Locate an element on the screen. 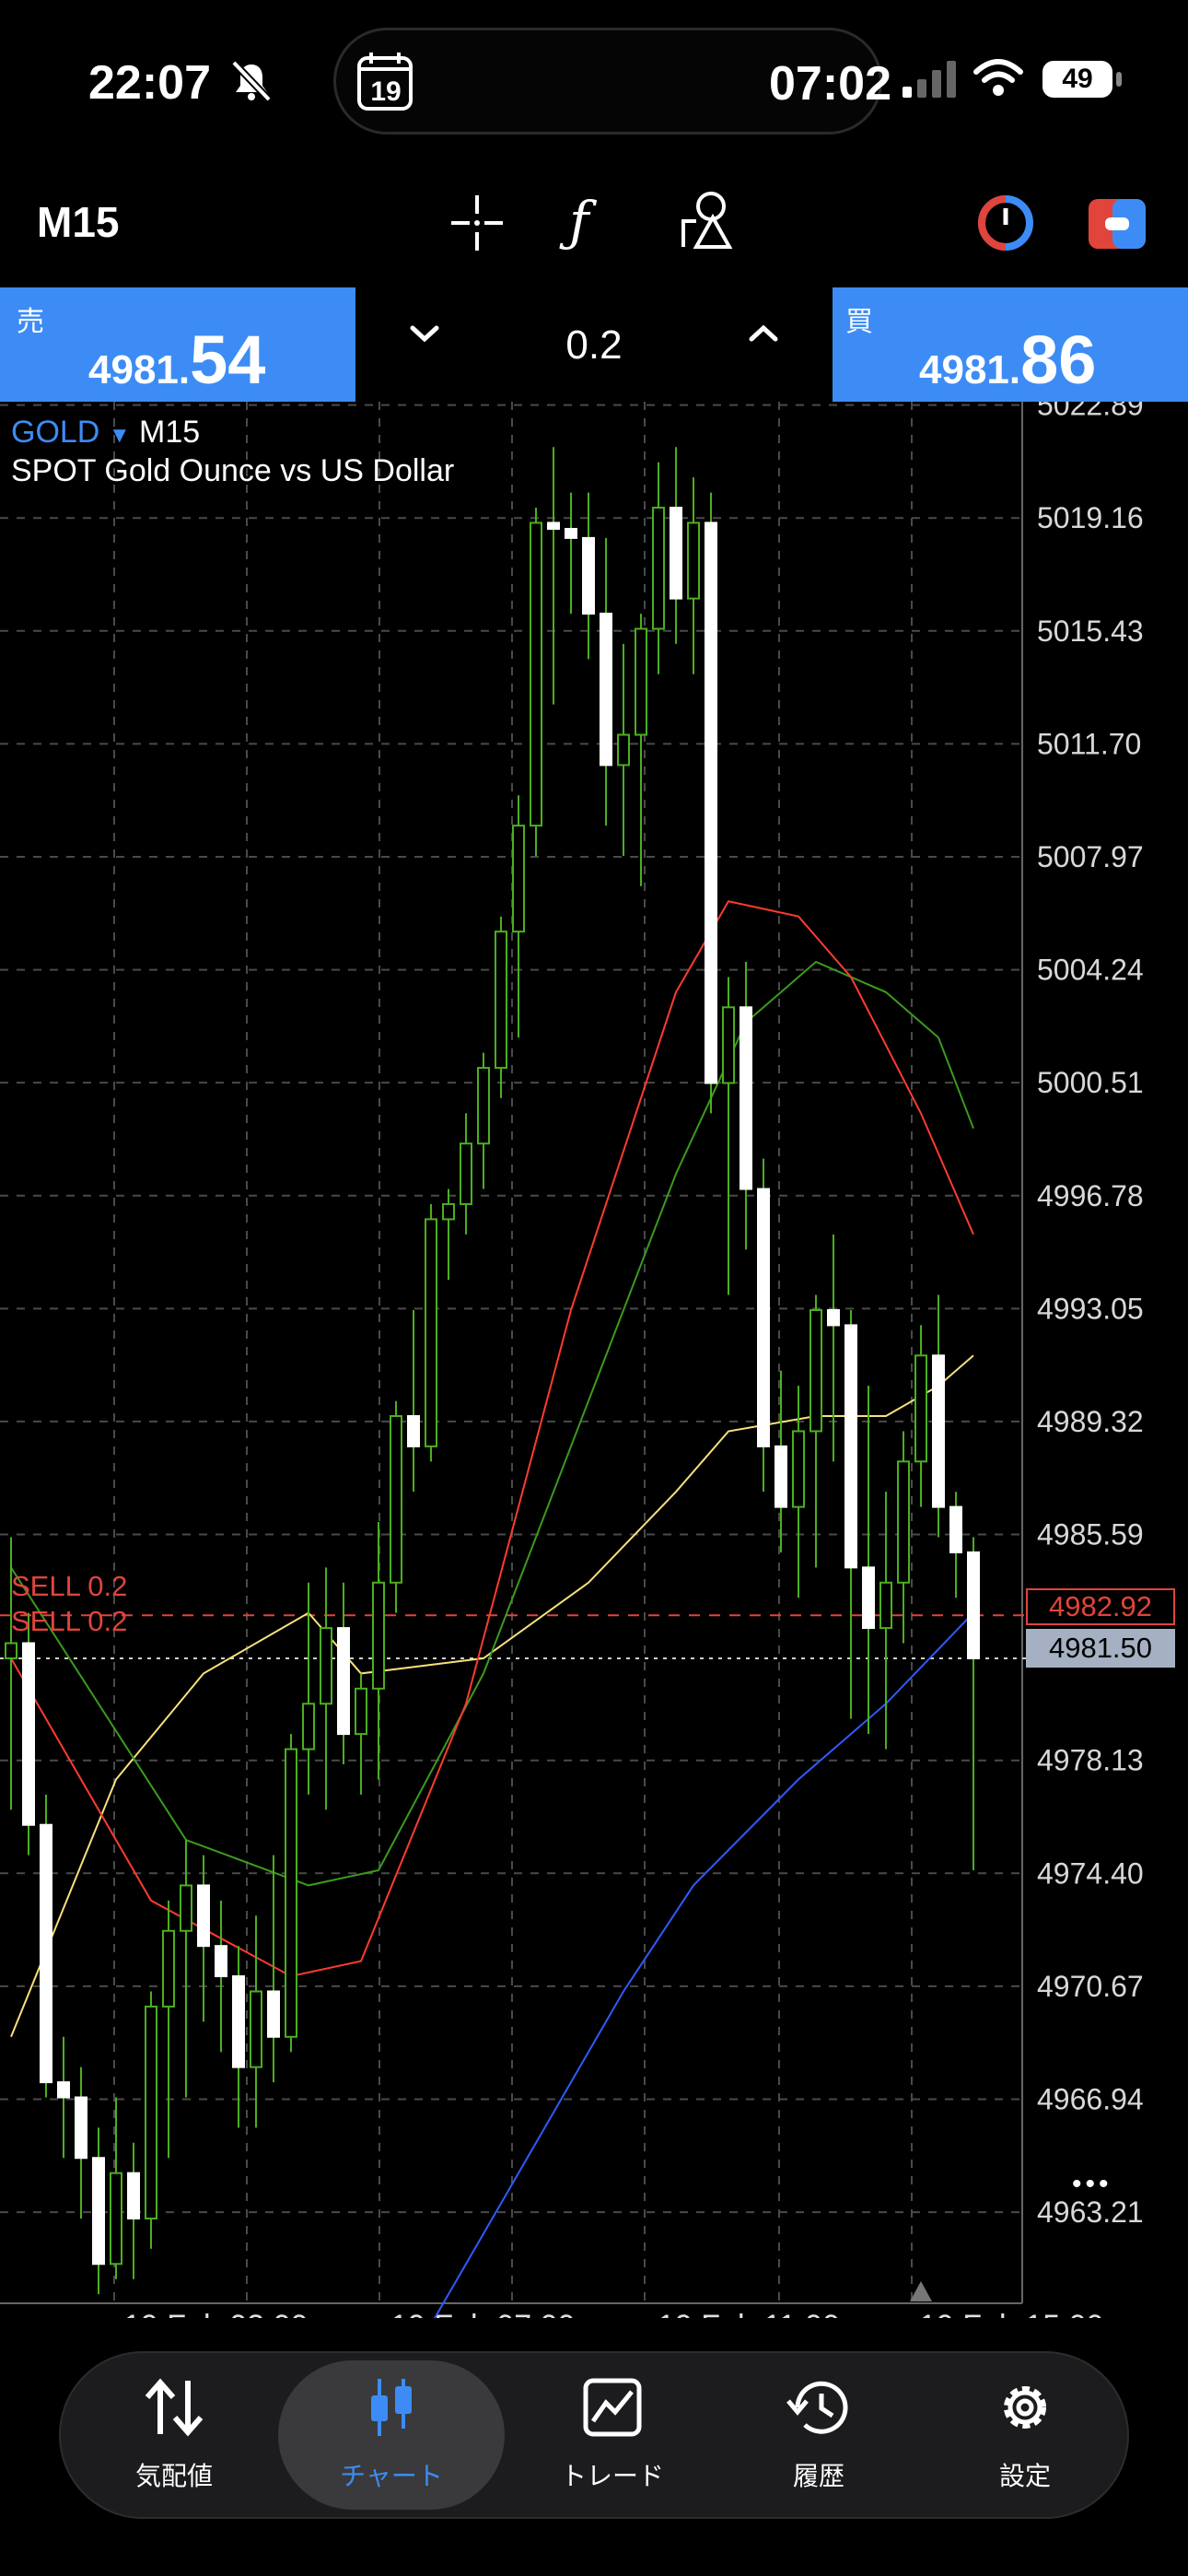 Image resolution: width=1188 pixels, height=2576 pixels. crosshair-icon is located at coordinates (477, 225).